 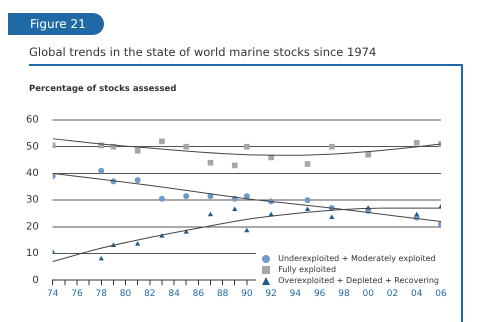 I want to click on x-tick-label: 76, so click(x=77, y=293).